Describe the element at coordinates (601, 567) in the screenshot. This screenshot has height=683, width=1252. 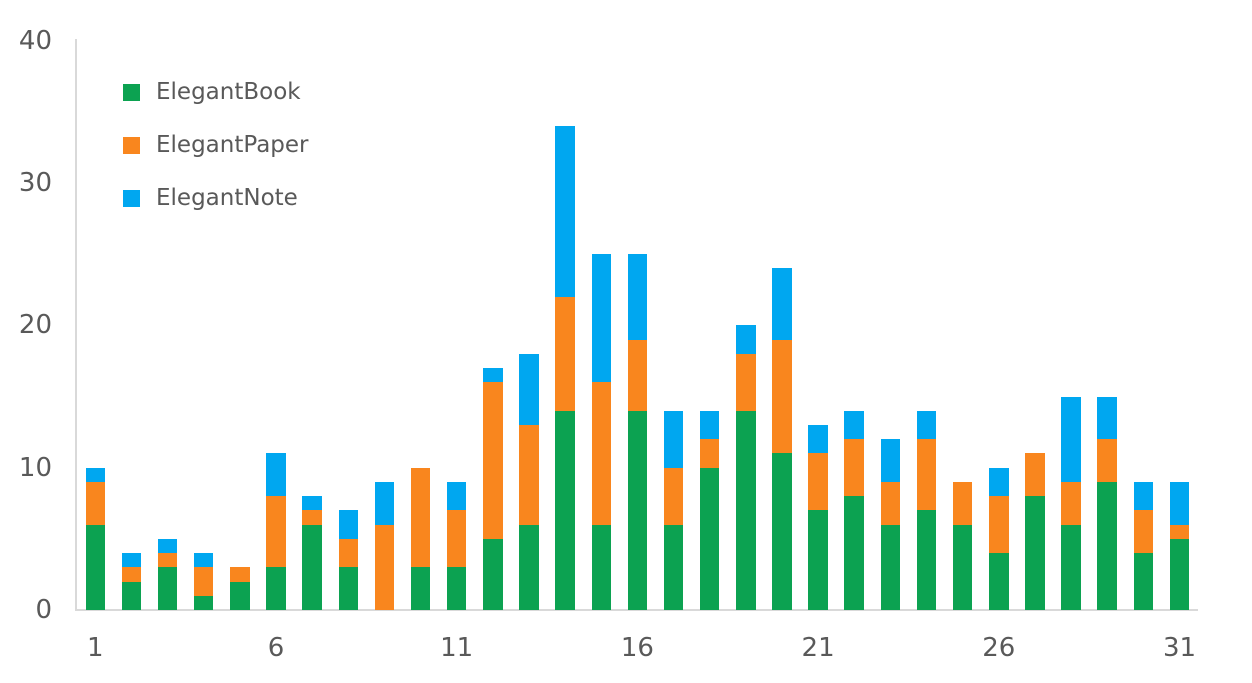
I see `bar-day15-elegantbook` at that location.